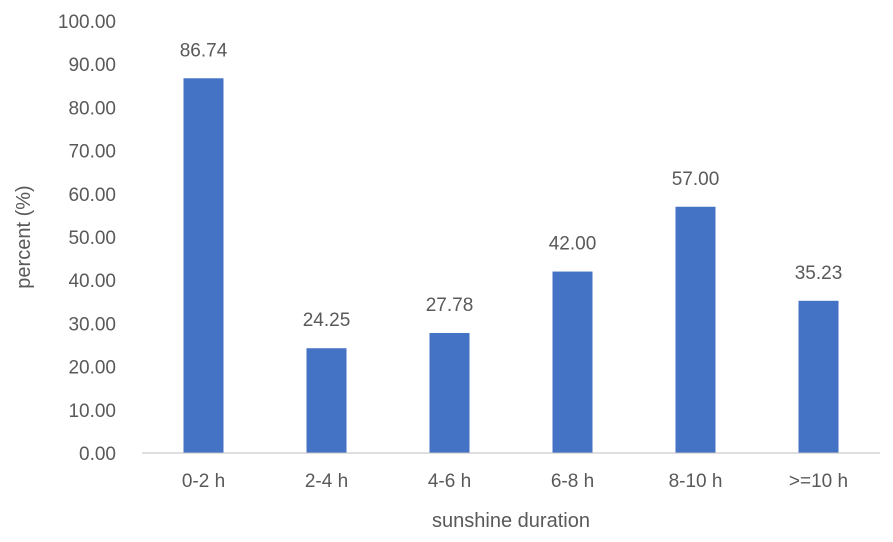  Describe the element at coordinates (92, 195) in the screenshot. I see `y-tick-label: 60.00` at that location.